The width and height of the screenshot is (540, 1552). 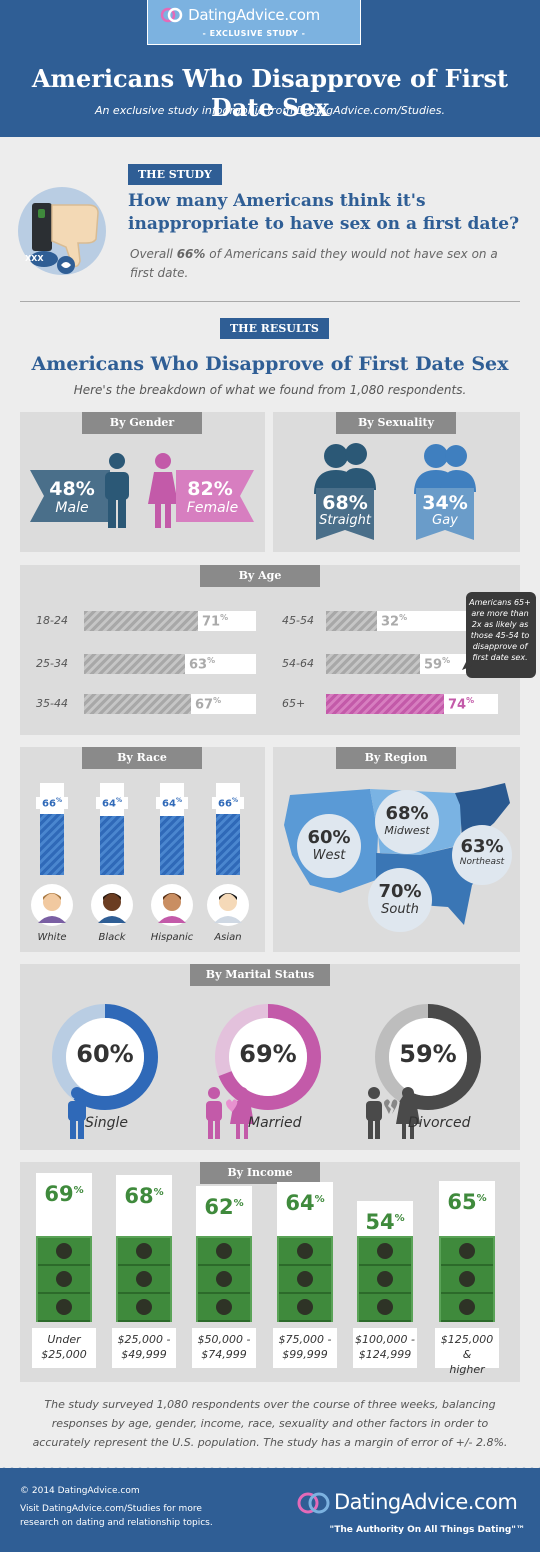 I want to click on income-label: Under $25,000, so click(x=64, y=1348).